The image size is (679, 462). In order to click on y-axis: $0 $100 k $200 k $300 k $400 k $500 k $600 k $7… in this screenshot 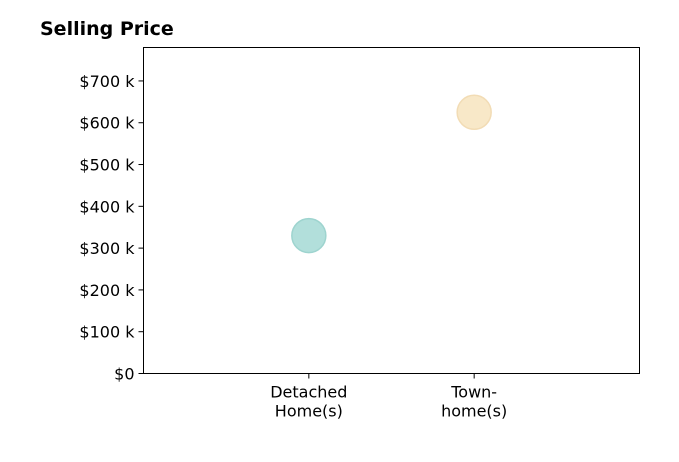, I will do `click(111, 228)`.